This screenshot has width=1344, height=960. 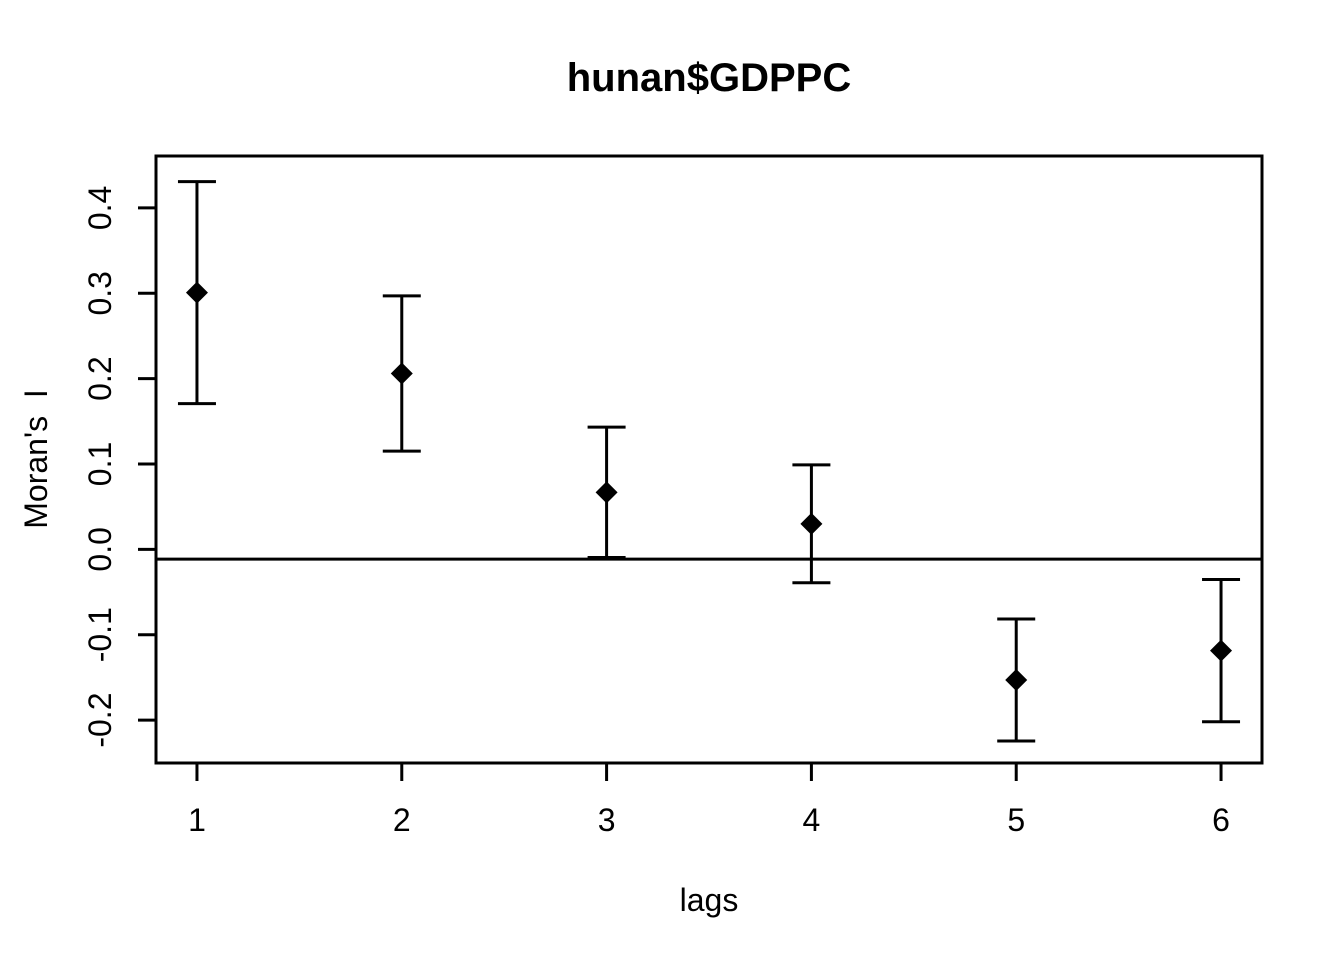 What do you see at coordinates (709, 900) in the screenshot?
I see `x-axis-label: lags` at bounding box center [709, 900].